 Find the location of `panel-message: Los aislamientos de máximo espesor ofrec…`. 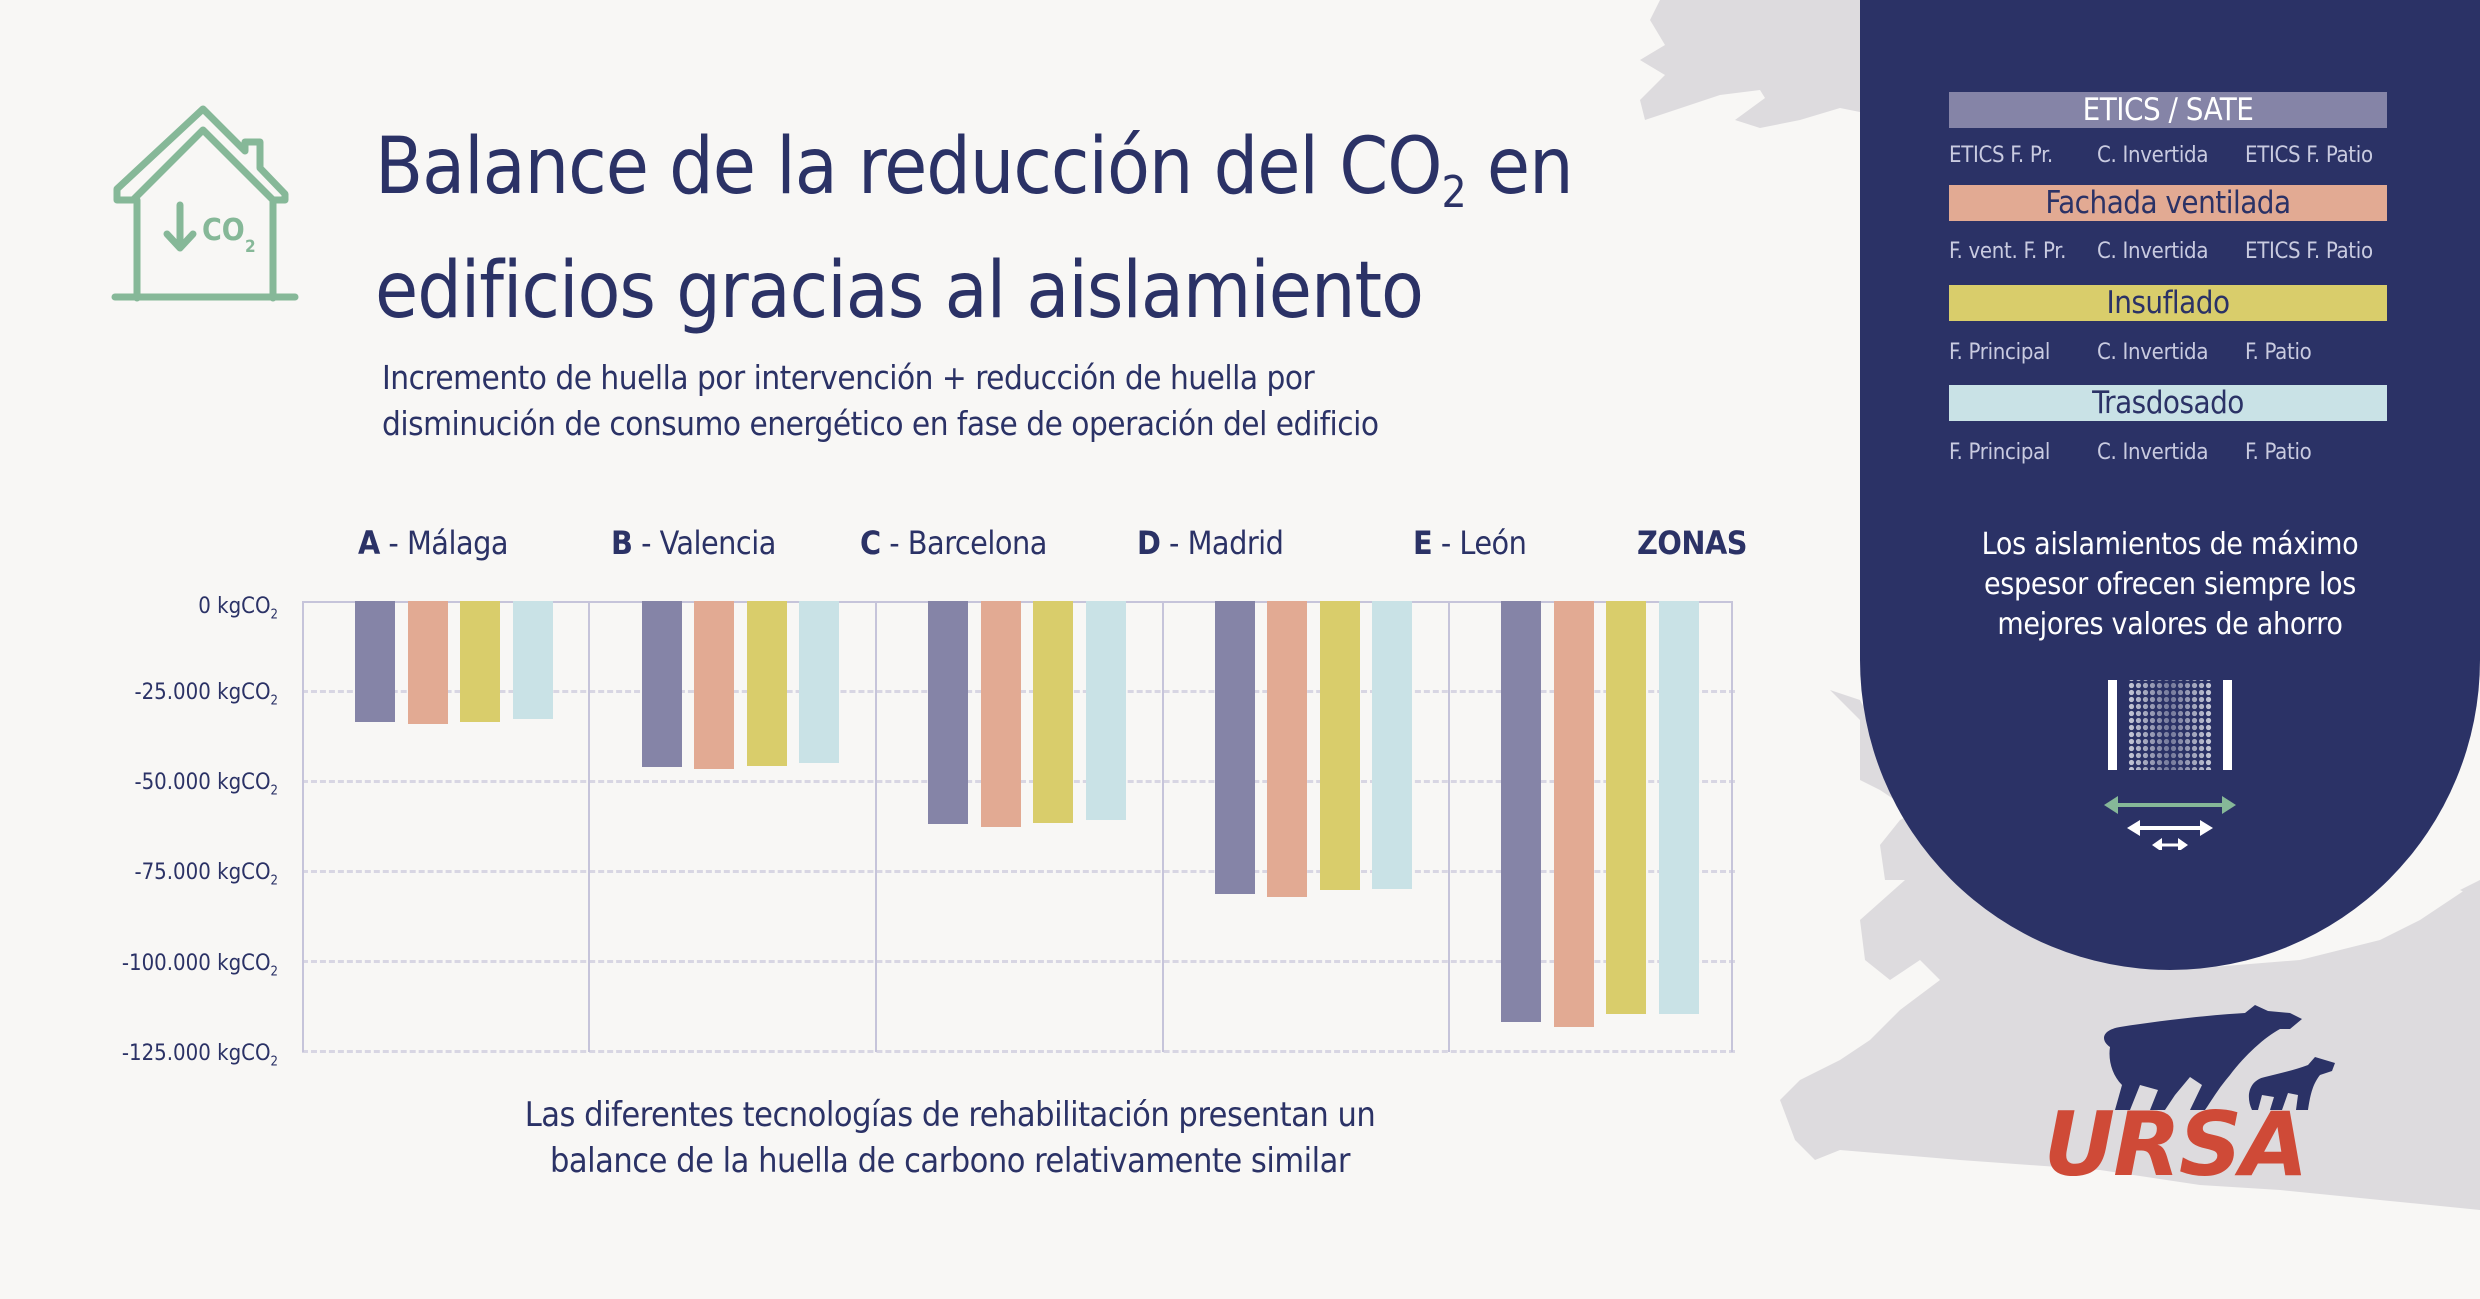

panel-message: Los aislamientos de máximo espesor ofrec… is located at coordinates (2170, 584).